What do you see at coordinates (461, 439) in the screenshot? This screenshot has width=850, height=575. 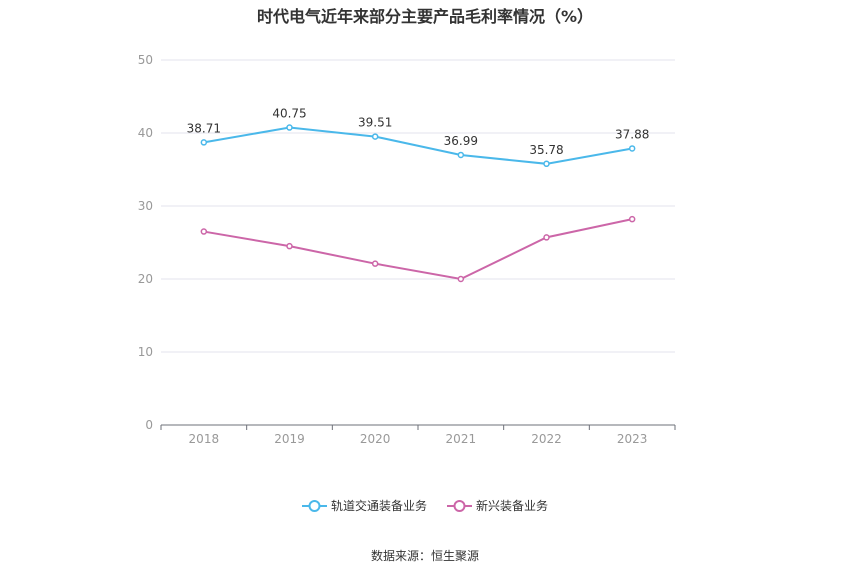 I see `x-tick-label: 2021` at bounding box center [461, 439].